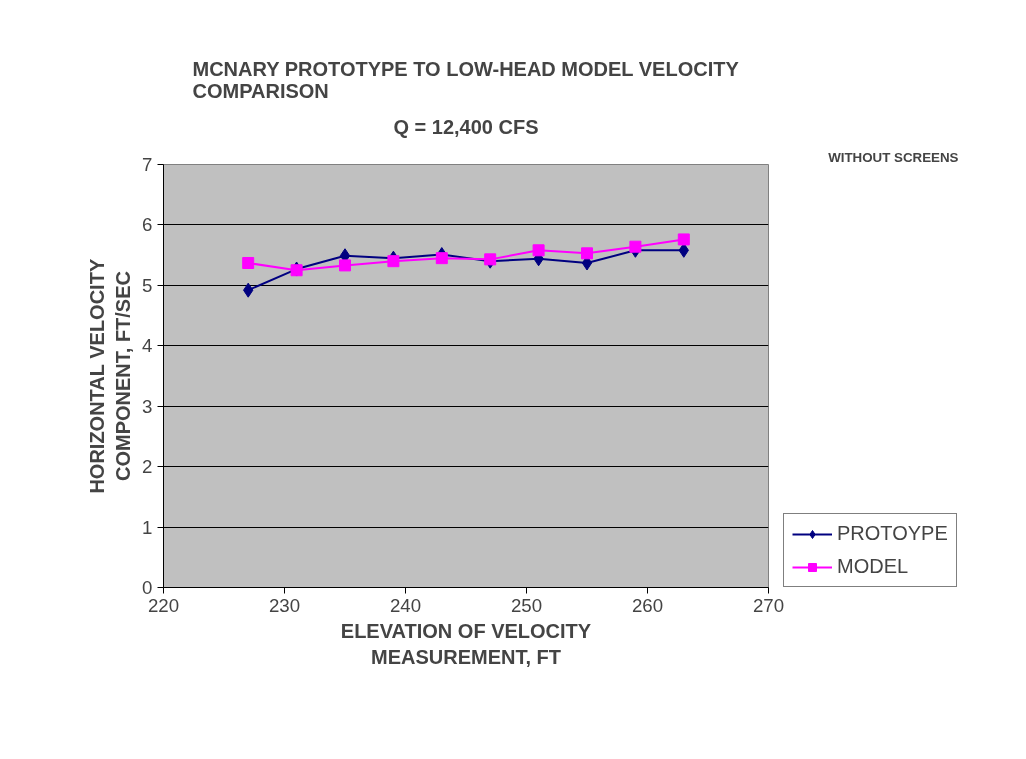 Image resolution: width=1026 pixels, height=759 pixels. What do you see at coordinates (284, 605) in the screenshot?
I see `x-tick-label: 230` at bounding box center [284, 605].